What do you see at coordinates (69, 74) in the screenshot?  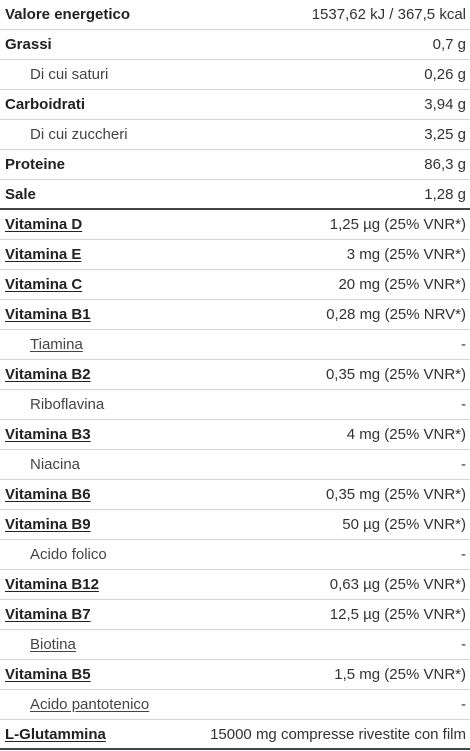 I see `row-label: Di cui saturi` at bounding box center [69, 74].